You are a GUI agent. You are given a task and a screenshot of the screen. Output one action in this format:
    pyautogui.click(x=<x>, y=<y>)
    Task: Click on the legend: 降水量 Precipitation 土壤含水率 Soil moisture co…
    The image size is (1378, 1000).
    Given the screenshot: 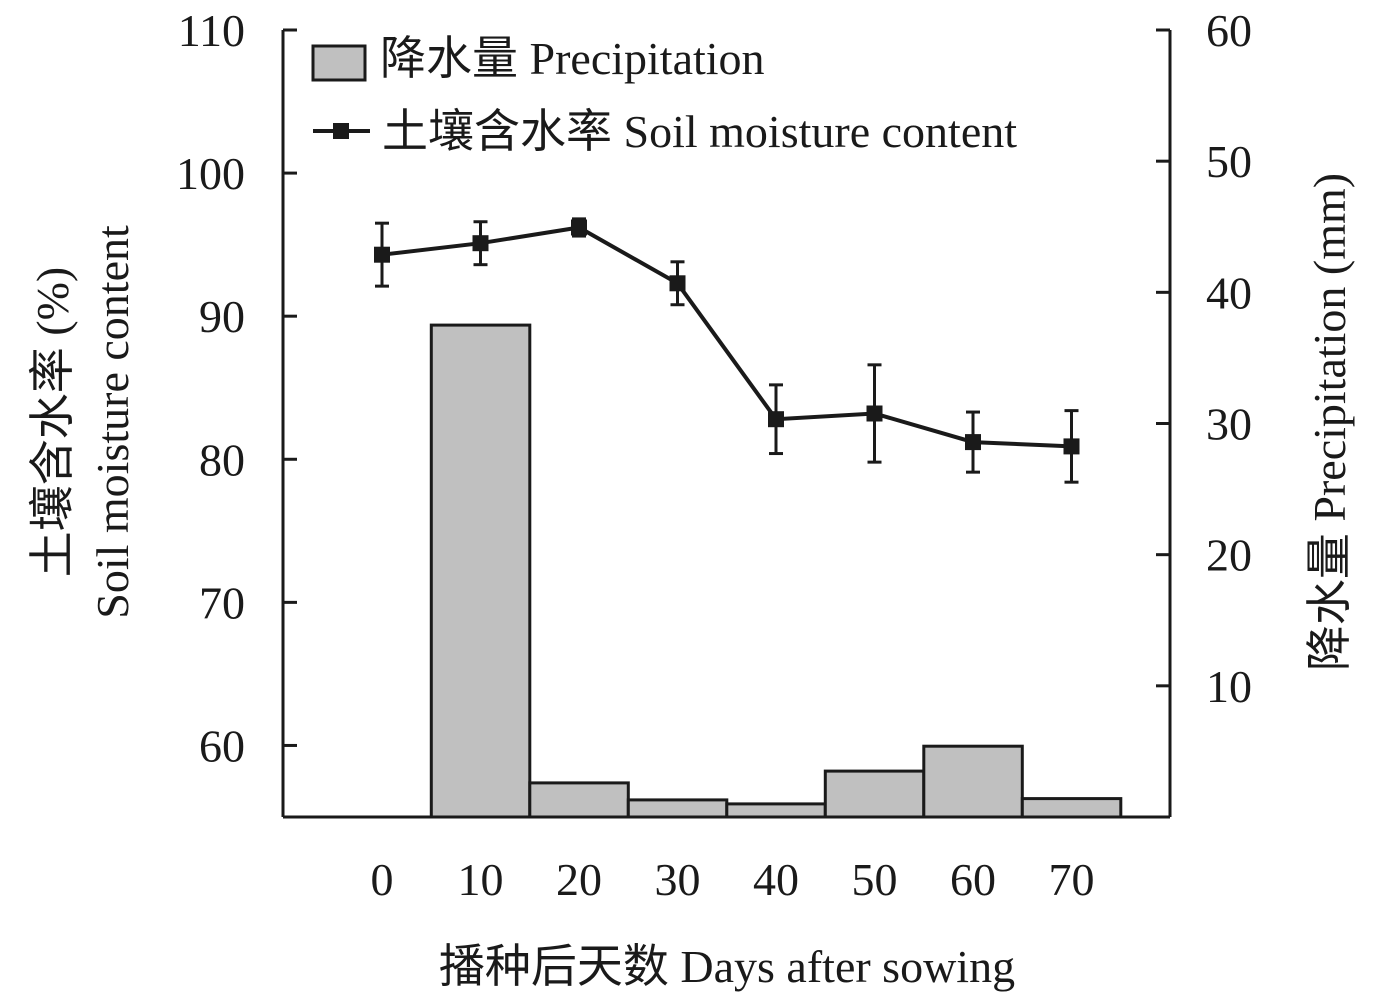 What is the action you would take?
    pyautogui.click(x=664, y=95)
    